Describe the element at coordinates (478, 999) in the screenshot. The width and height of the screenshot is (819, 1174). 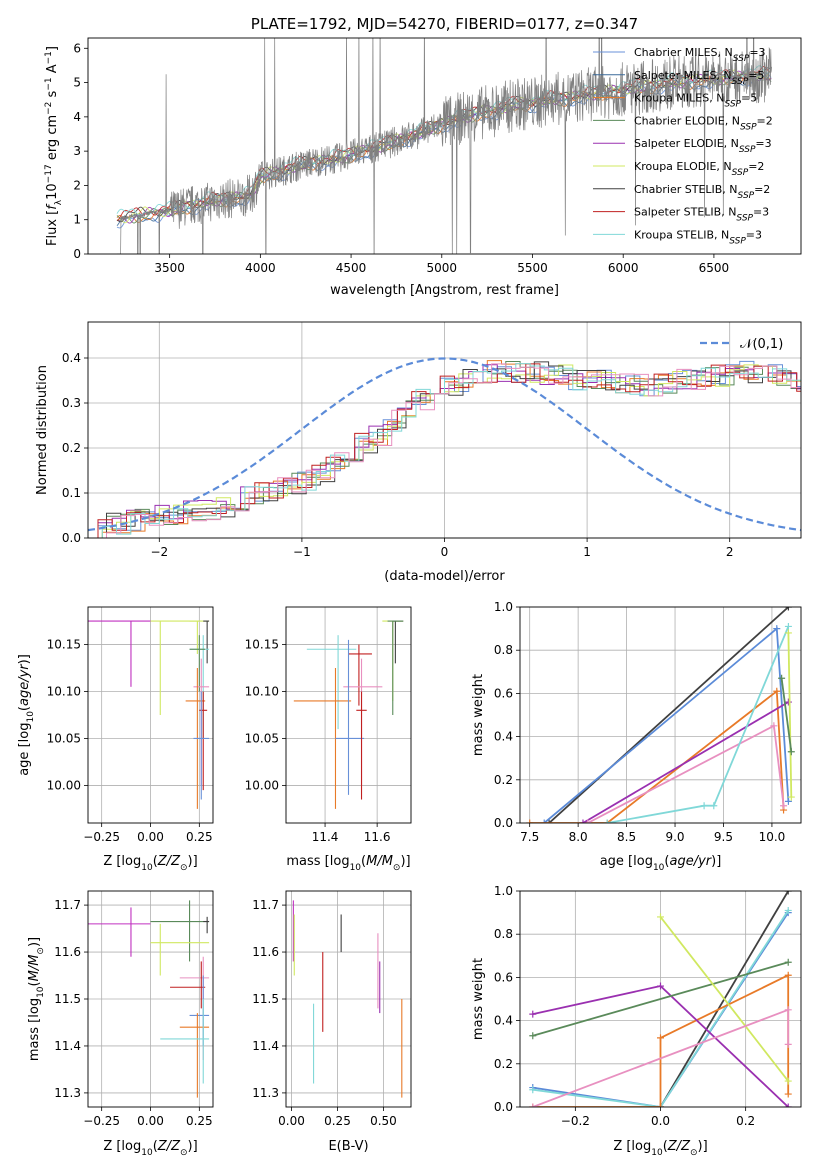
I see `y-axis-label: mass weight` at that location.